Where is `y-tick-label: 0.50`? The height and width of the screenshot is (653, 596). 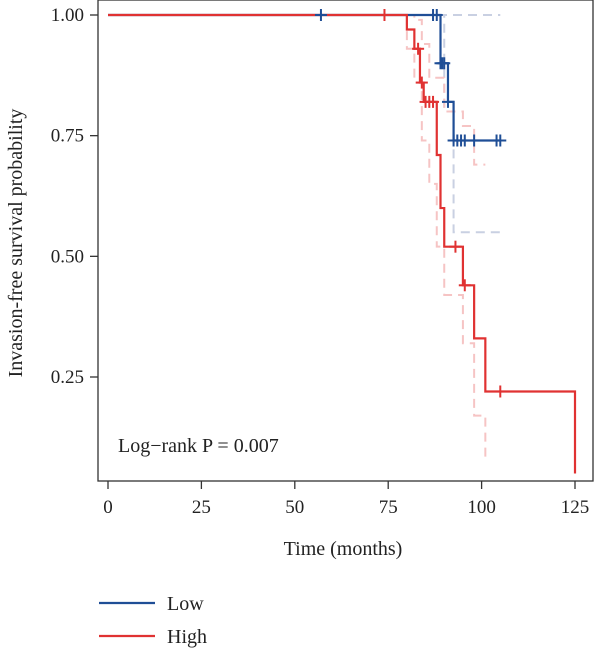 y-tick-label: 0.50 is located at coordinates (67, 256).